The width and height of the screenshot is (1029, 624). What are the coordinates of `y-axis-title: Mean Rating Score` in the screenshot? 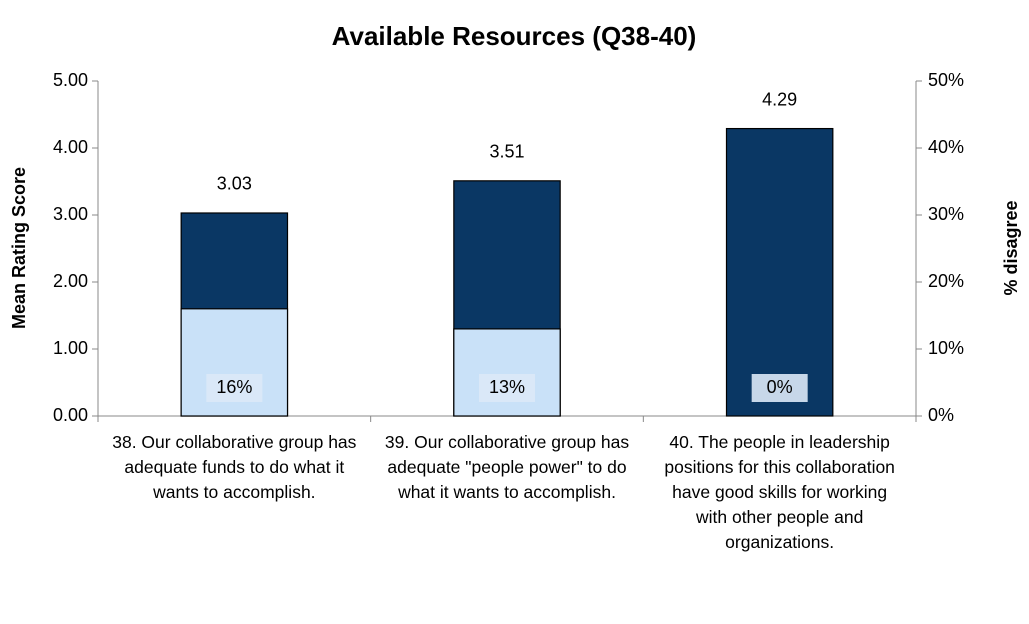 It's located at (19, 248).